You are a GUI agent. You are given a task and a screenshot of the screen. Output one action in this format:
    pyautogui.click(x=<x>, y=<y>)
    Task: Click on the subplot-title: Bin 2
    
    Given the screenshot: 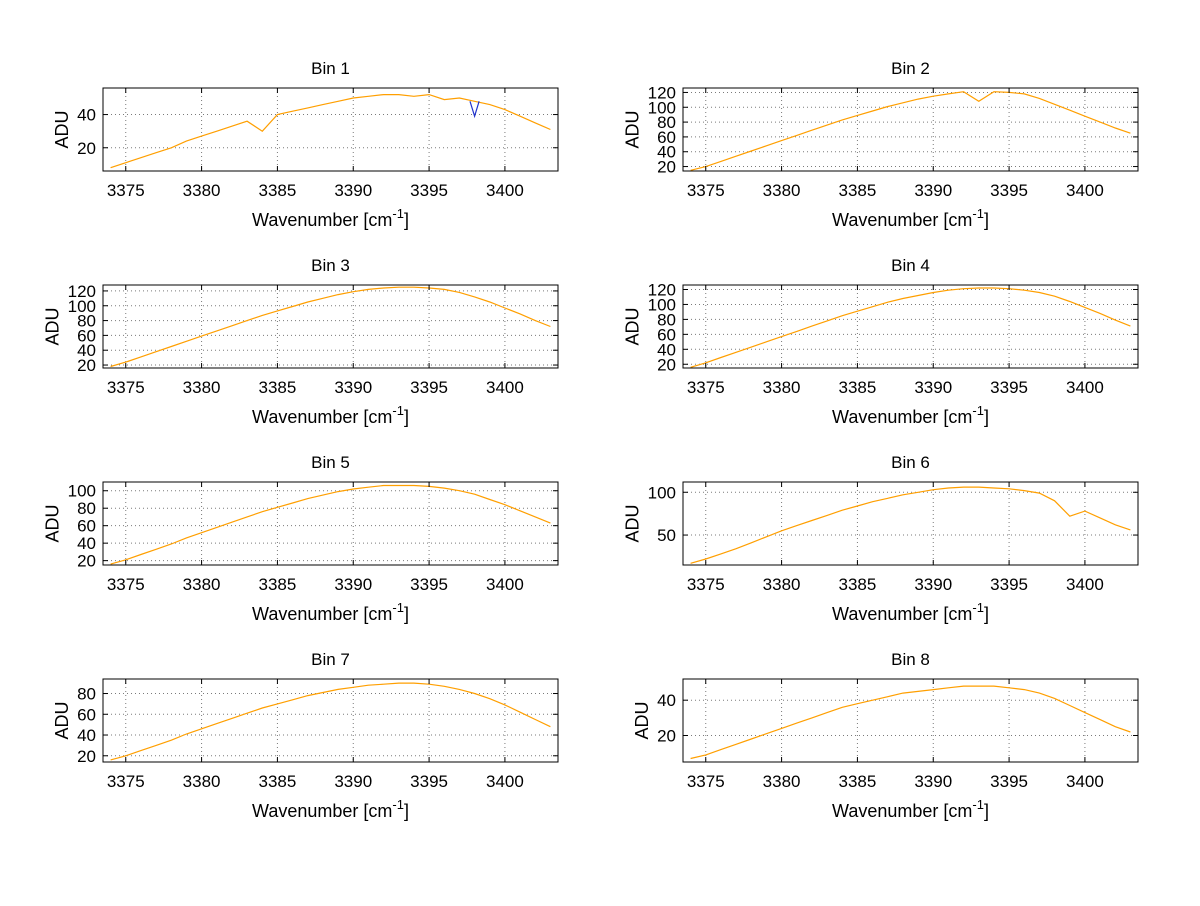 What is the action you would take?
    pyautogui.click(x=910, y=68)
    